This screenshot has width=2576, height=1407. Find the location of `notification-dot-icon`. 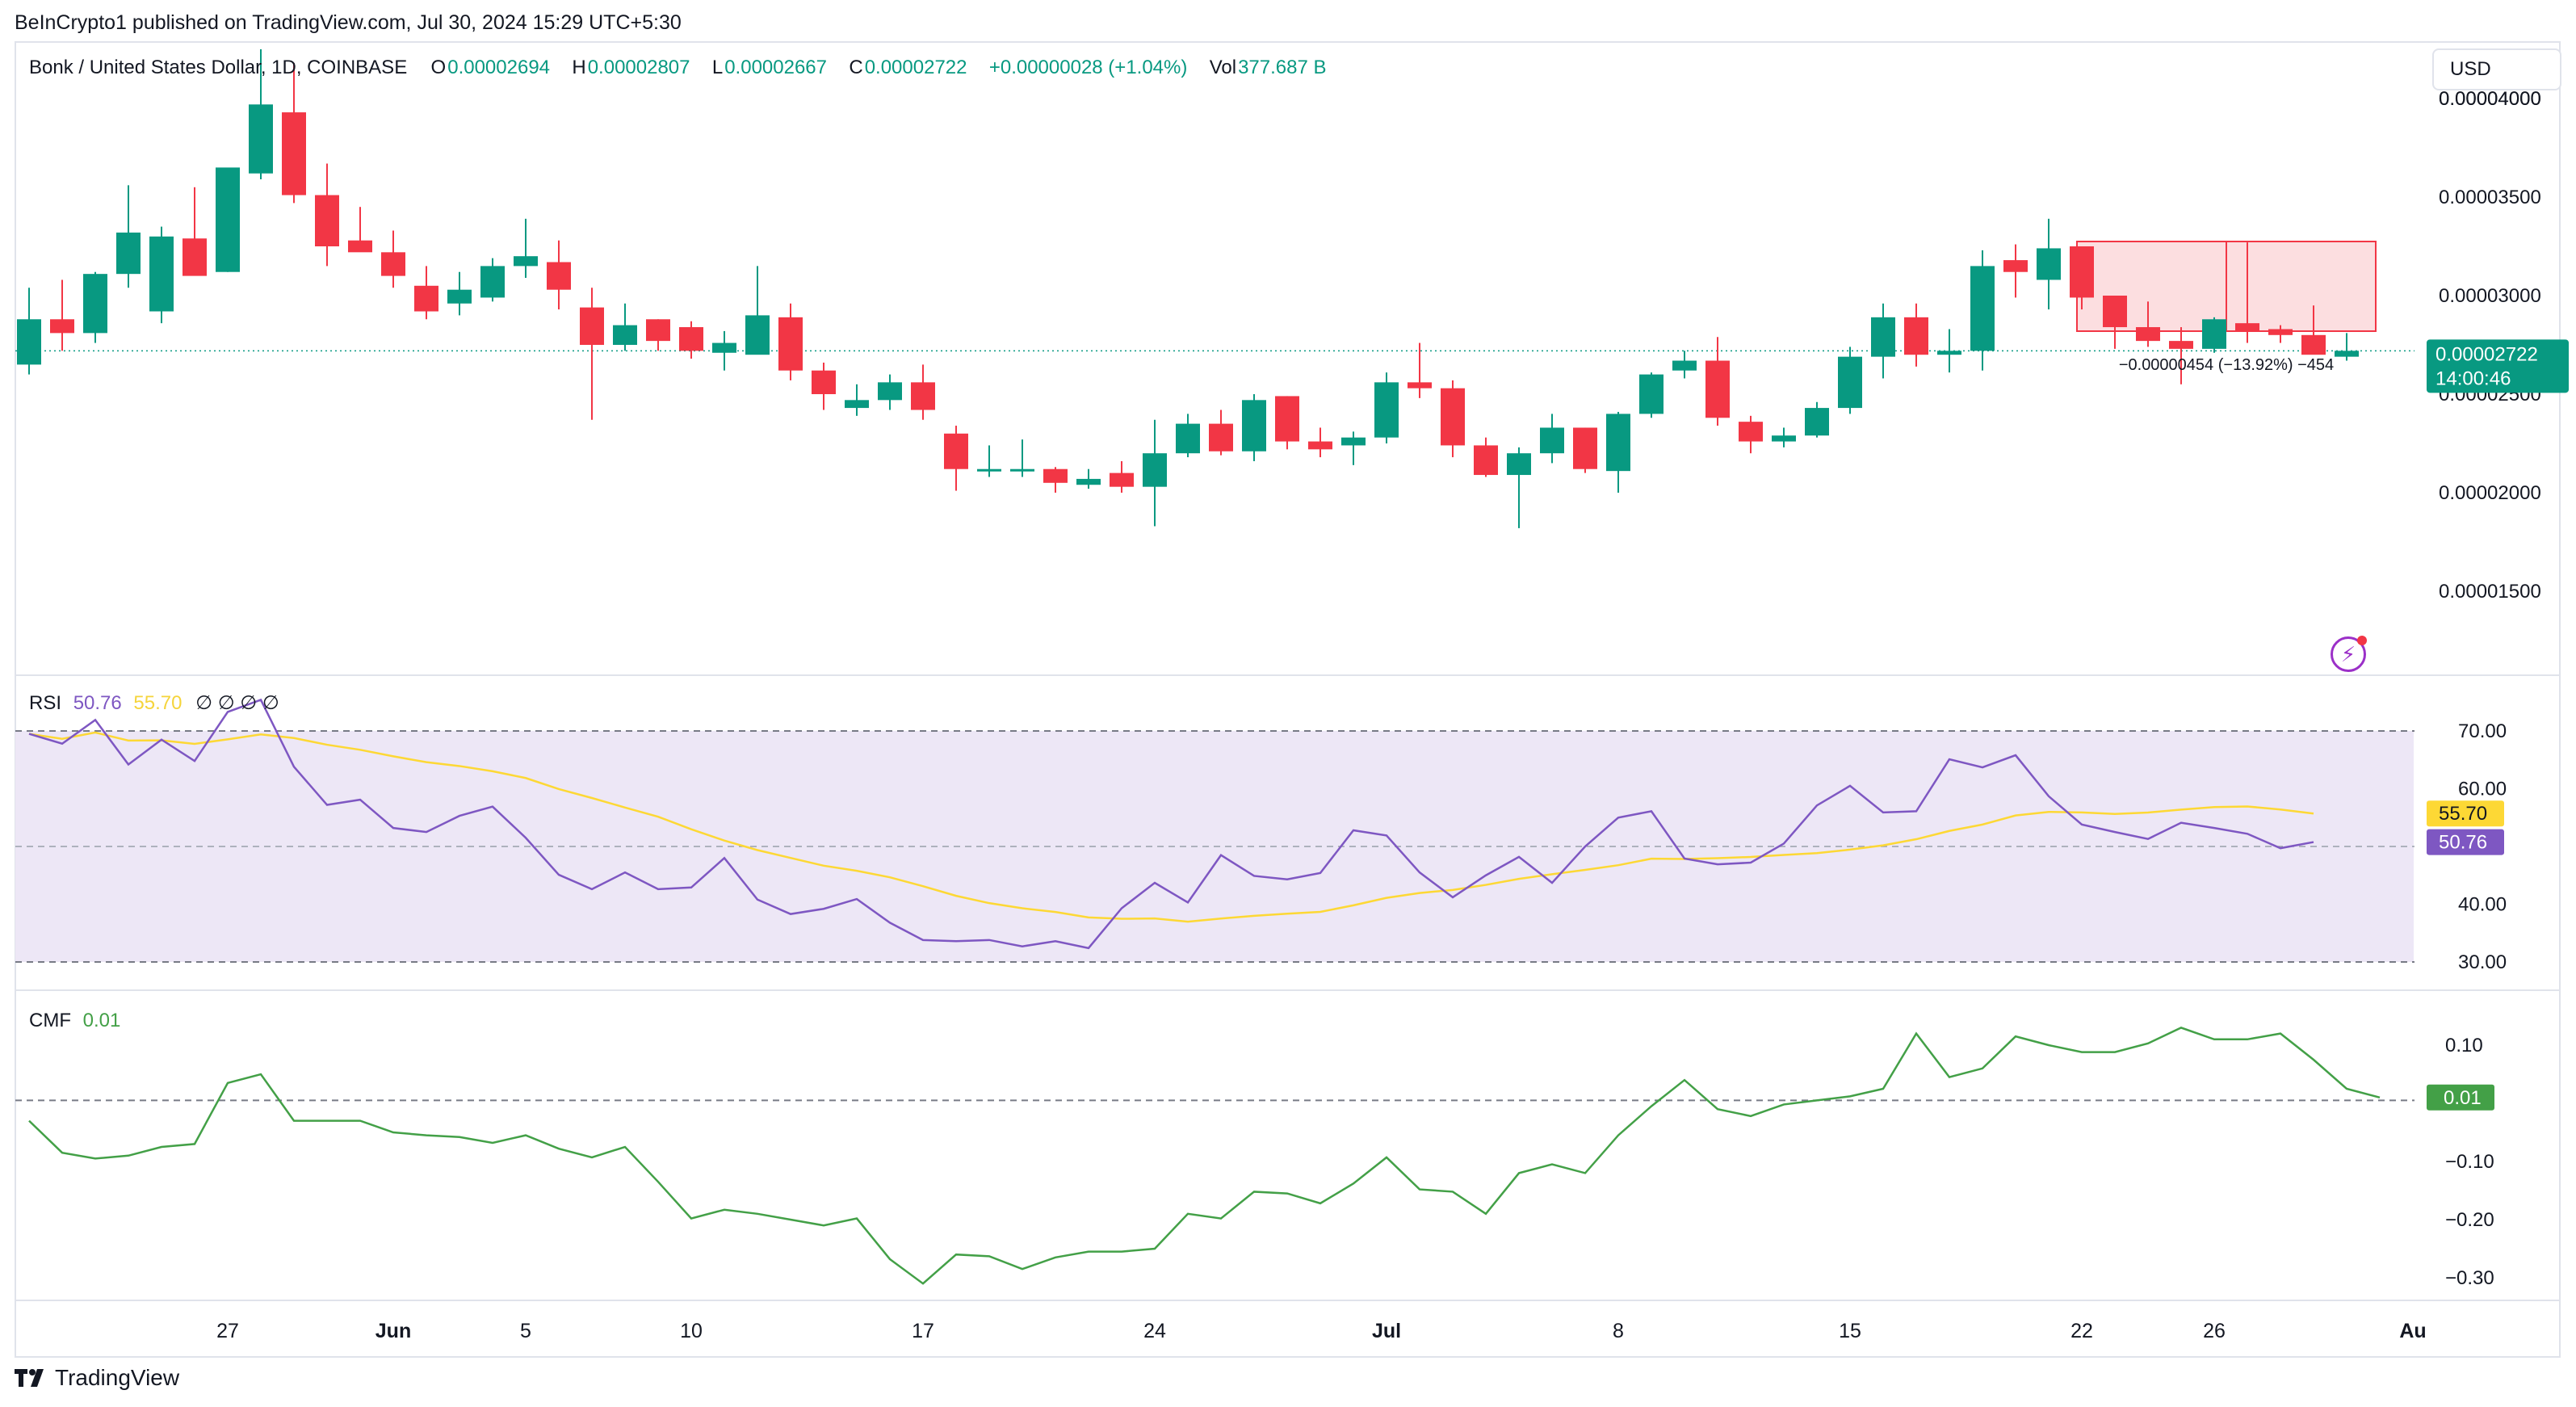

notification-dot-icon is located at coordinates (2362, 640).